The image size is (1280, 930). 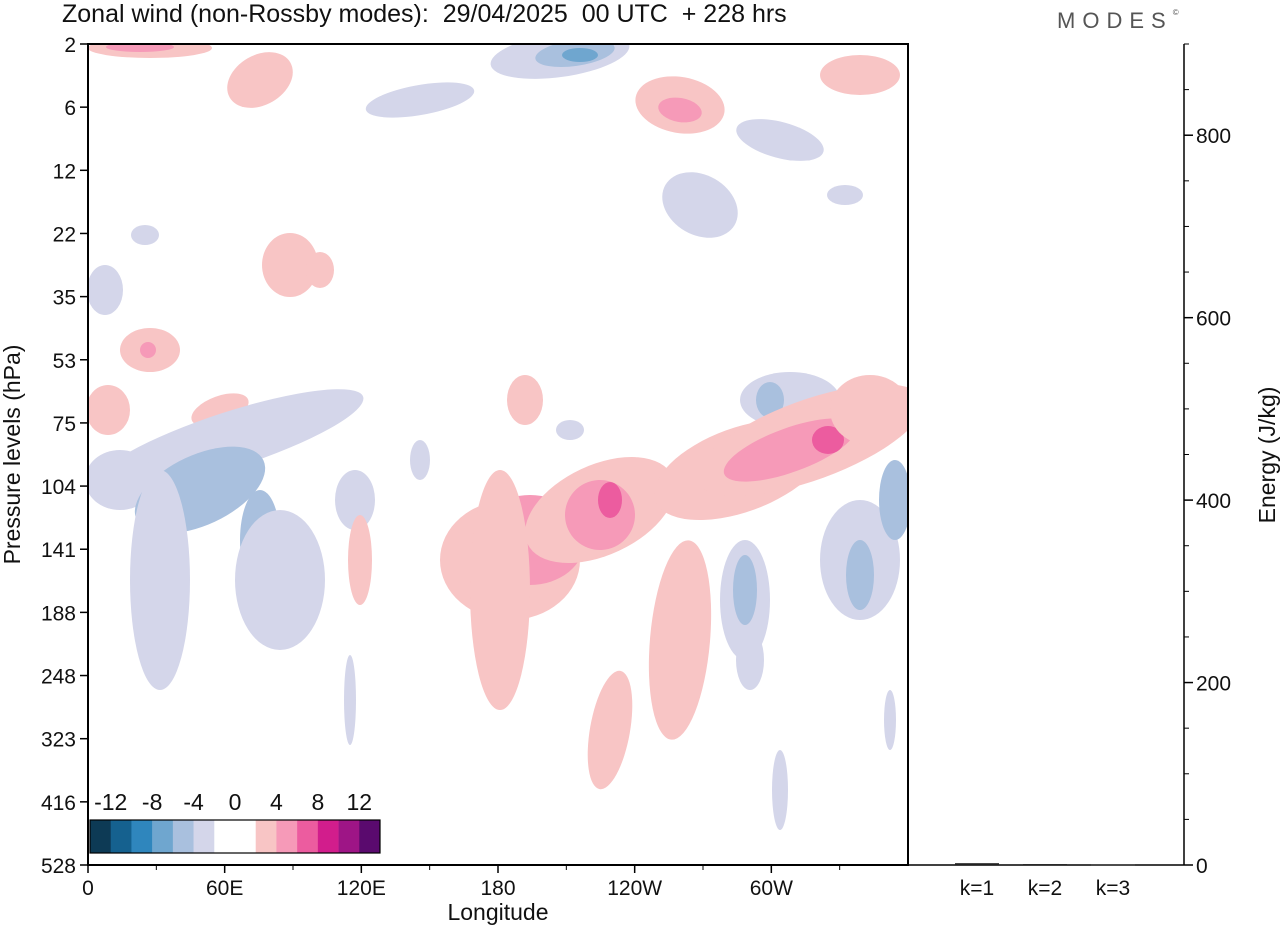 I want to click on y-tick-label: 416, so click(x=58, y=803).